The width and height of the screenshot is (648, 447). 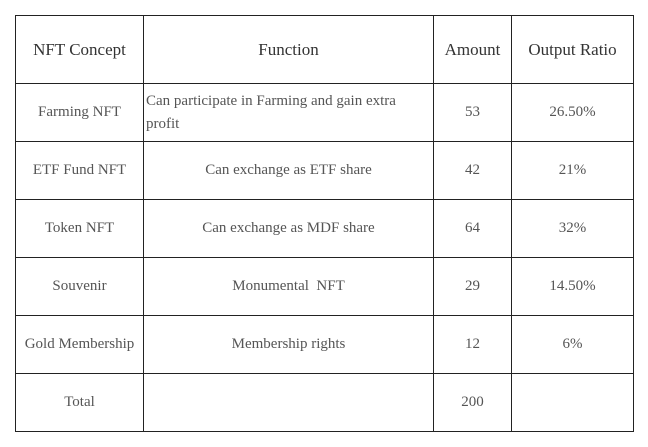 I want to click on header-row: NFT Concept Function Amount Output Ratio, so click(x=324, y=49).